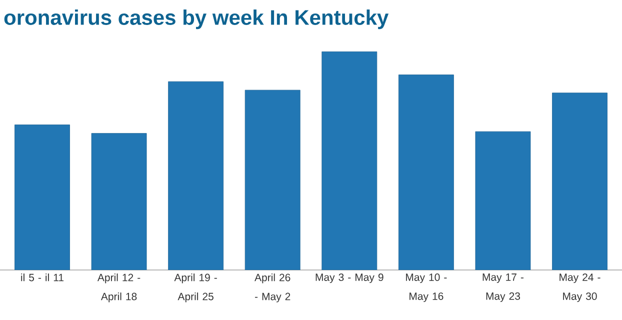 The height and width of the screenshot is (320, 622). Describe the element at coordinates (118, 288) in the screenshot. I see `x-tick-label: April 12 - April 18` at that location.